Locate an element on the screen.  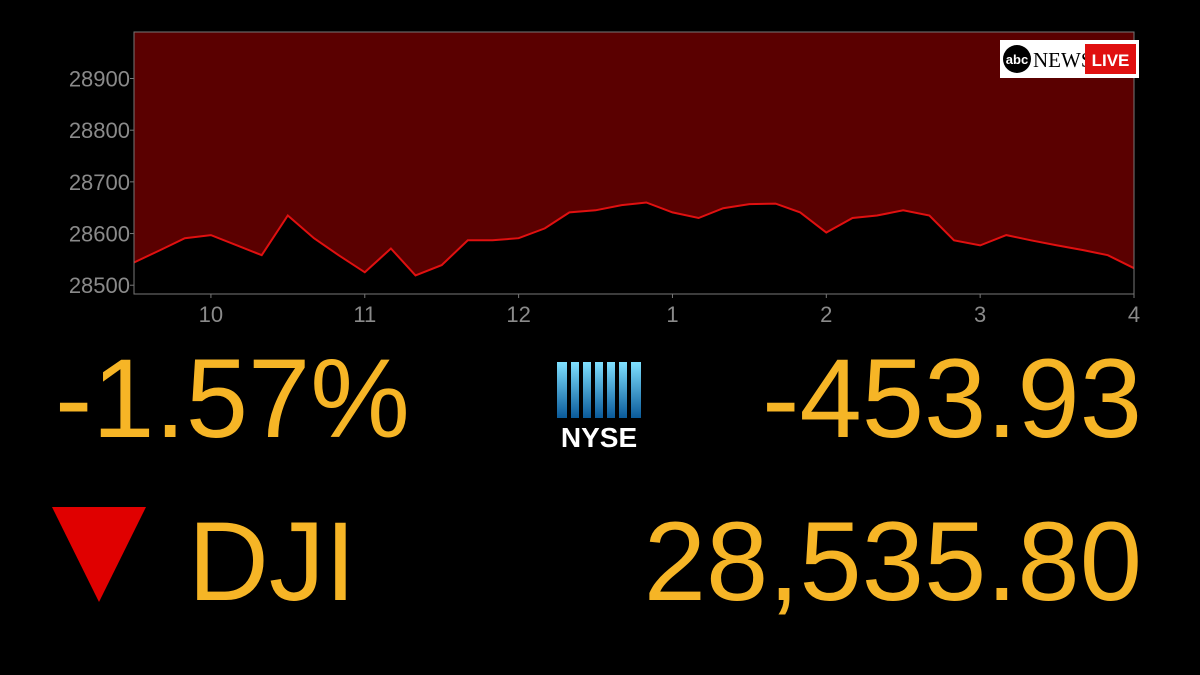
abc-news-live-logo: abc NEWS LIVE is located at coordinates (1069, 59).